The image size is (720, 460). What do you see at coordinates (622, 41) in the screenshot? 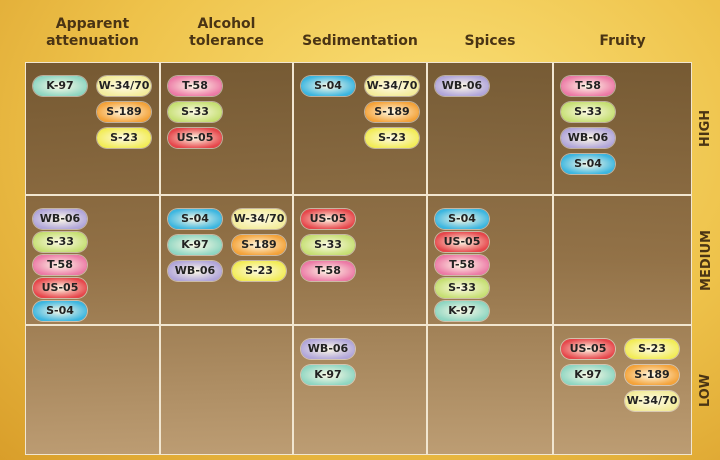
I see `column-header: Fruity` at bounding box center [622, 41].